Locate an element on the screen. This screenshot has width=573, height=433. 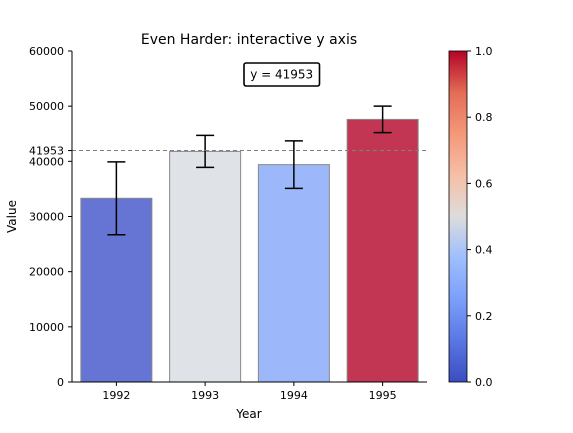
colorbar: 0.0 0.2 0.4 0.6 0.8 1.0 is located at coordinates (470, 217).